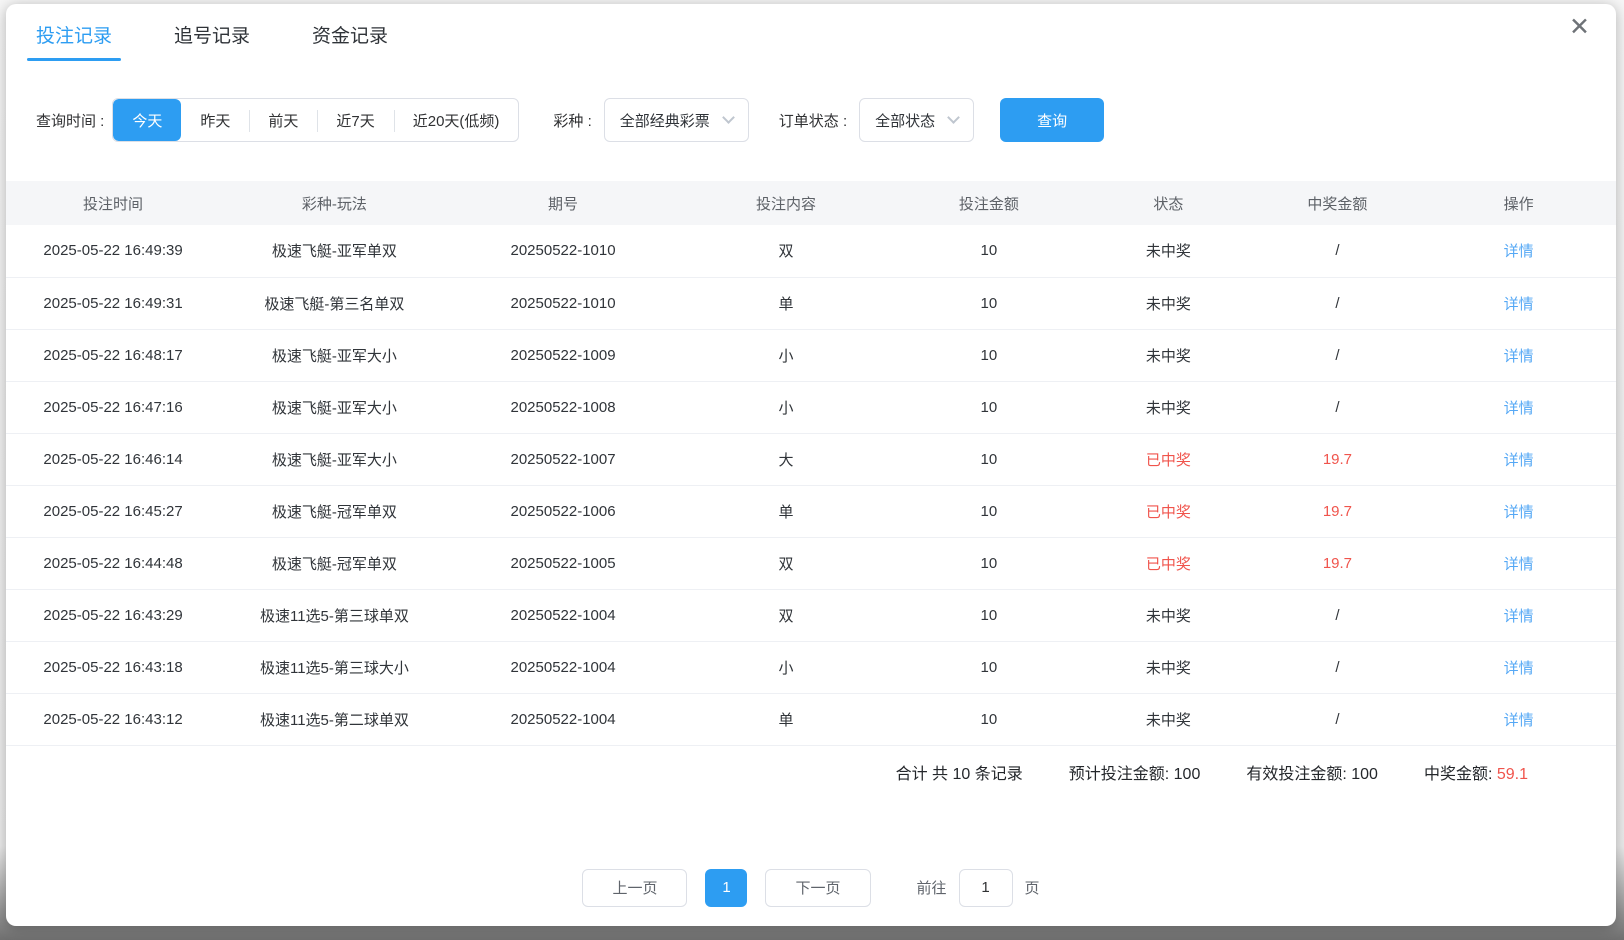 This screenshot has height=940, width=1624. I want to click on pagination: 上一页 1 下一页 前往 页, so click(811, 887).